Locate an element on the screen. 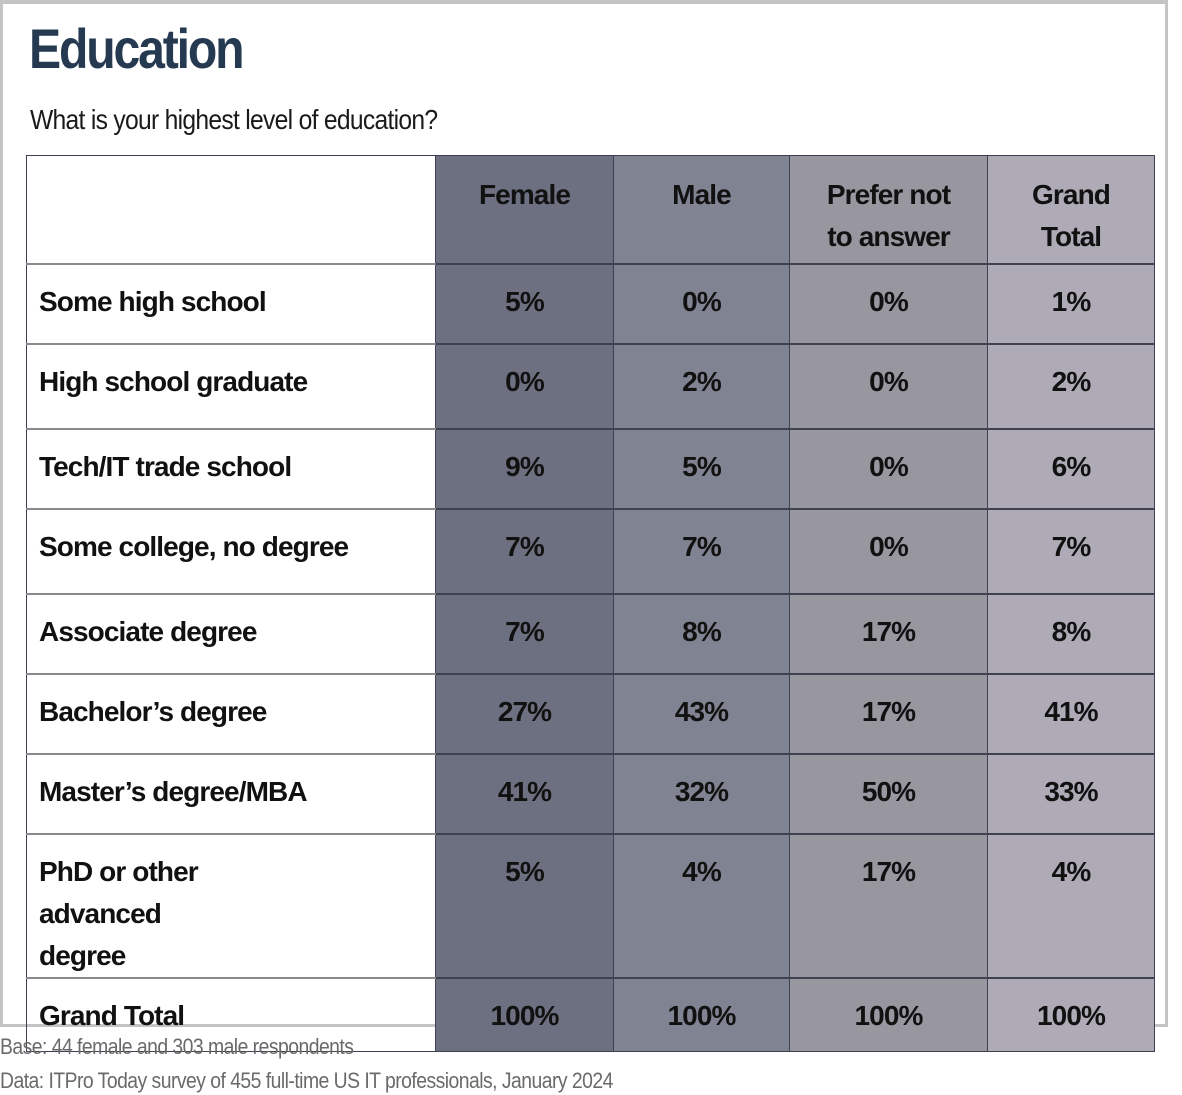 The height and width of the screenshot is (1095, 1182). row-label: Tech/IT trade school is located at coordinates (231, 468).